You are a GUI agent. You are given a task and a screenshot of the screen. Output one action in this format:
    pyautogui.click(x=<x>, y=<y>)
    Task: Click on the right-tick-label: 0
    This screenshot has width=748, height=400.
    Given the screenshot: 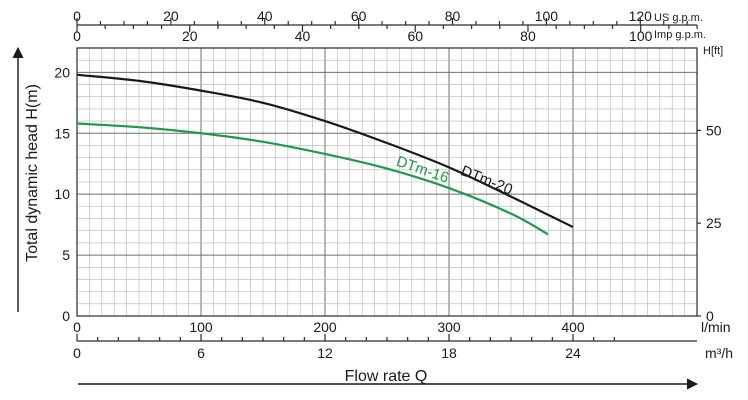 What is the action you would take?
    pyautogui.click(x=710, y=316)
    